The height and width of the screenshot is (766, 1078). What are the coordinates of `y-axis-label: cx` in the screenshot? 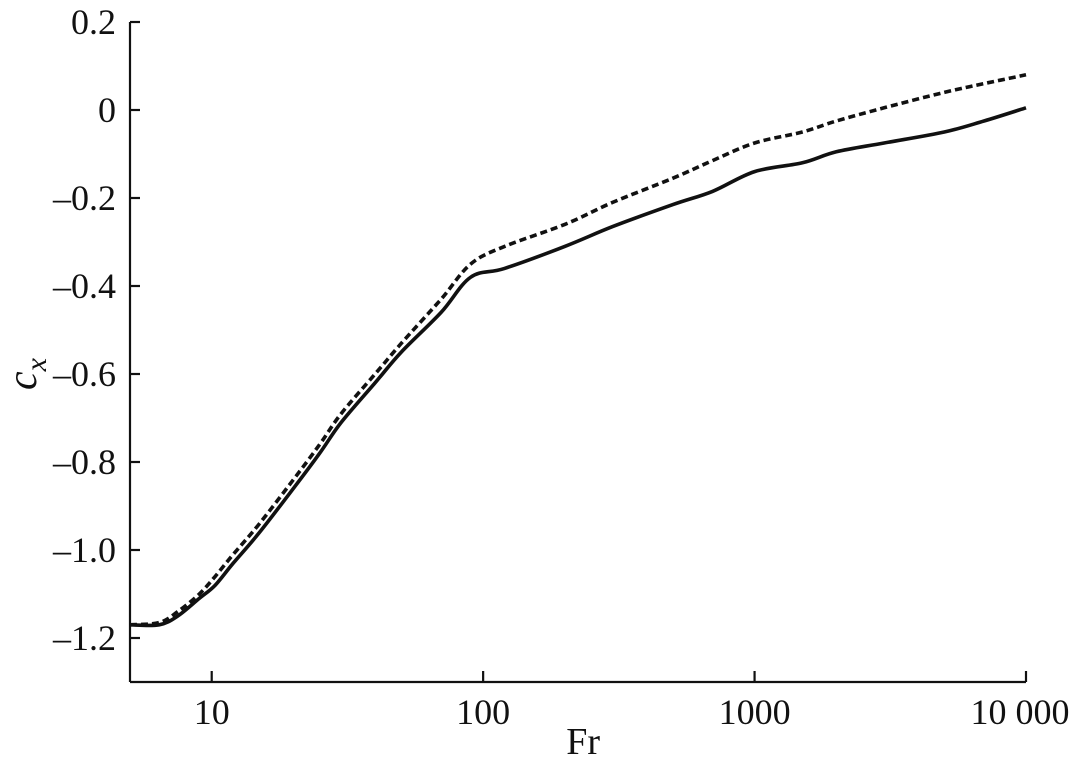 It's located at (26, 373).